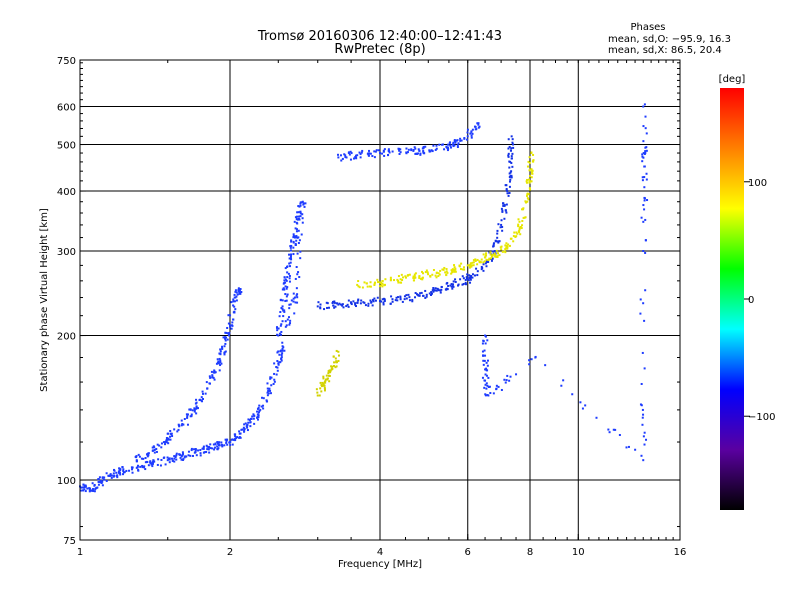  I want to click on y-axis-label: Stationary phase Virtual Height [km], so click(44, 300).